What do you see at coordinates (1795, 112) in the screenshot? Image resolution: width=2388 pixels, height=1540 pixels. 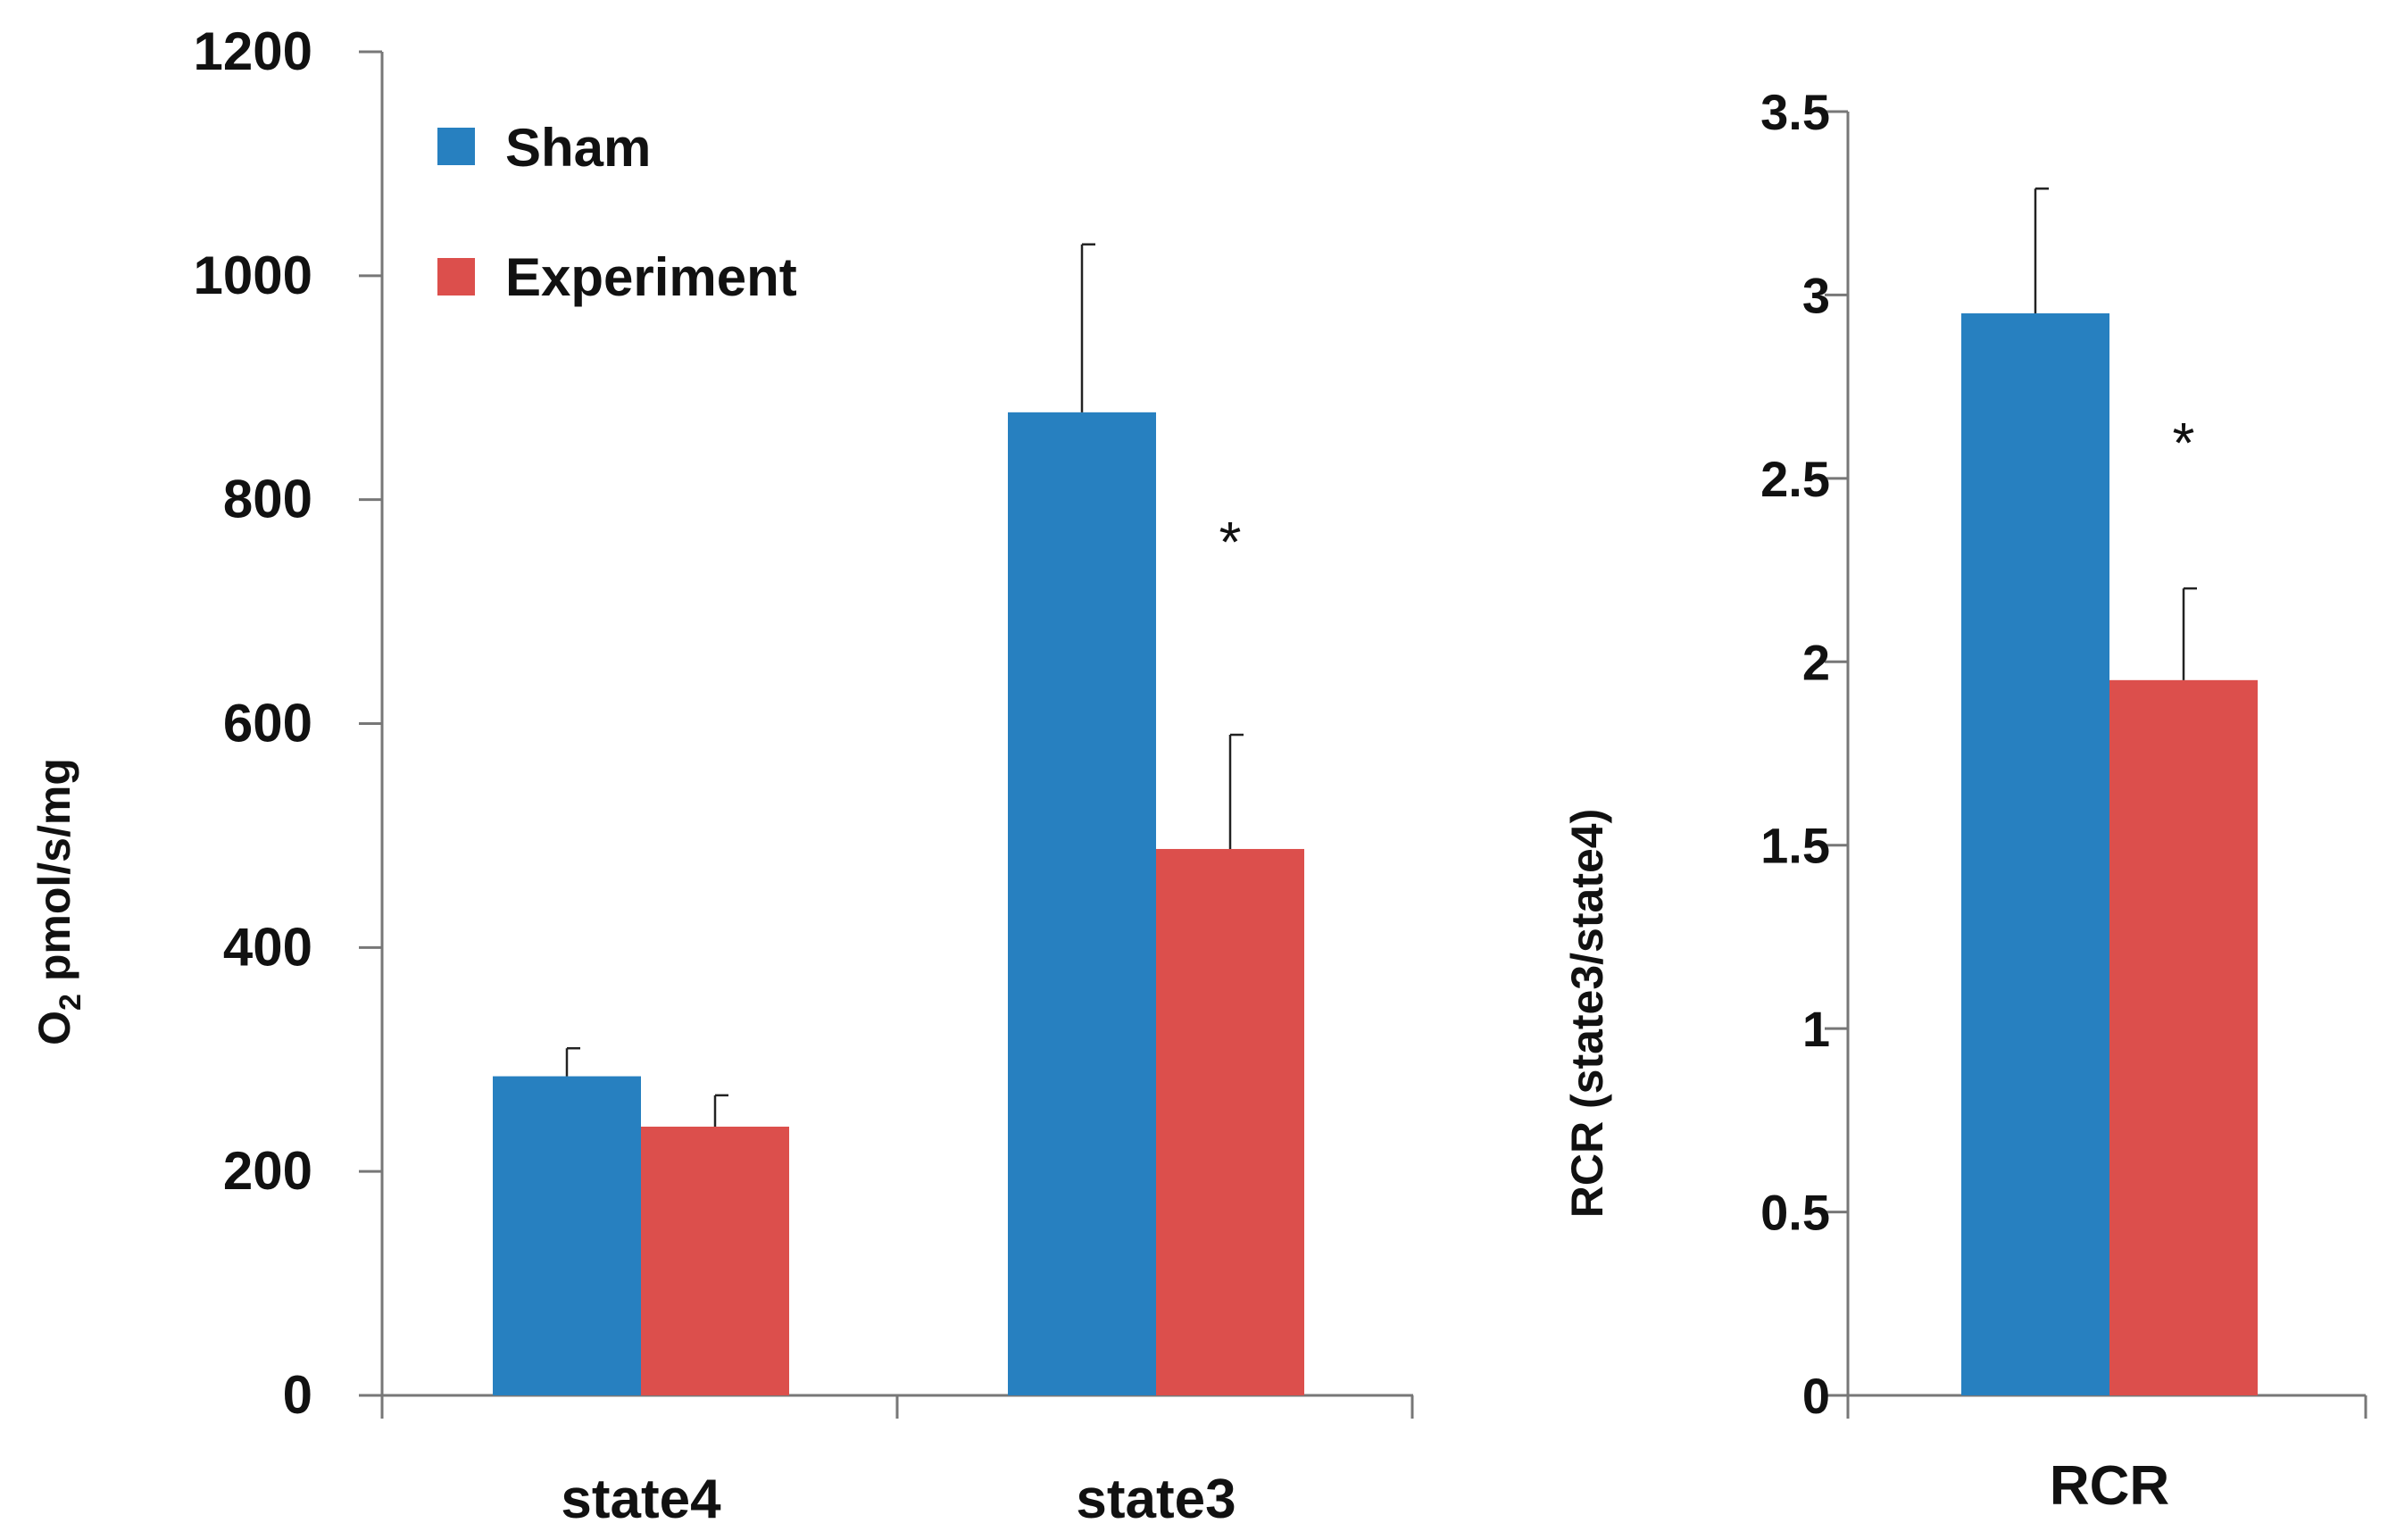 I see `y-tick-label: 3.5` at bounding box center [1795, 112].